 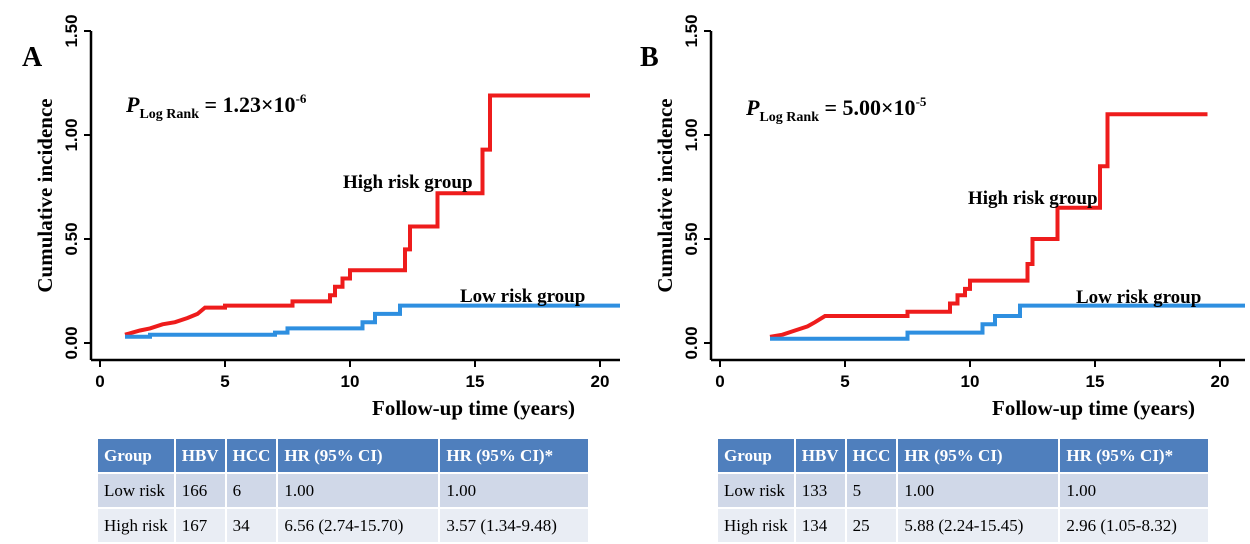 I want to click on table-row: Low risk 166 6 1.00 1.00, so click(x=343, y=490).